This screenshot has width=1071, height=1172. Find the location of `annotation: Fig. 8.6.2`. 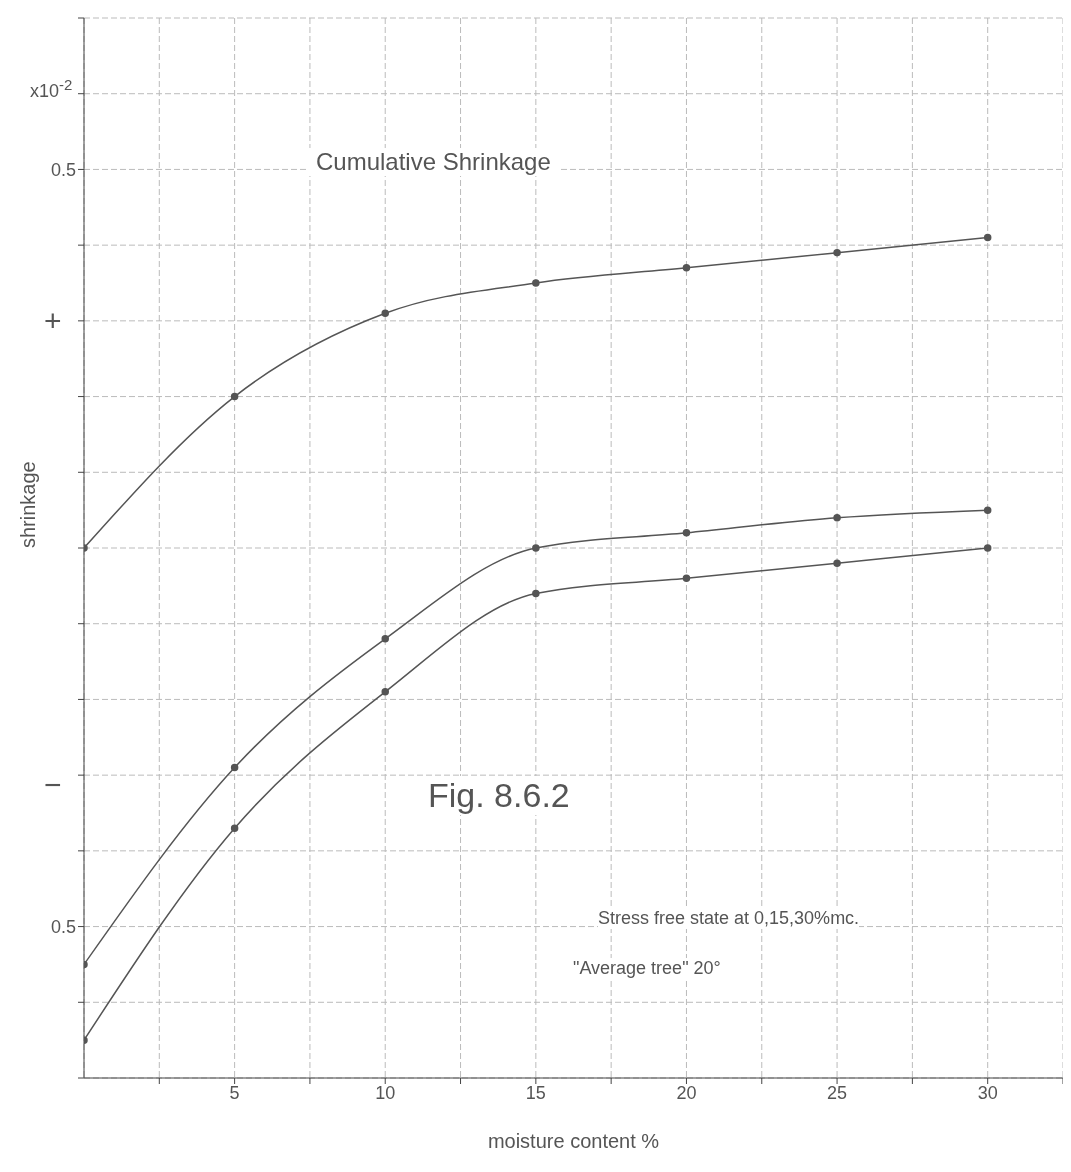

annotation: Fig. 8.6.2 is located at coordinates (499, 795).